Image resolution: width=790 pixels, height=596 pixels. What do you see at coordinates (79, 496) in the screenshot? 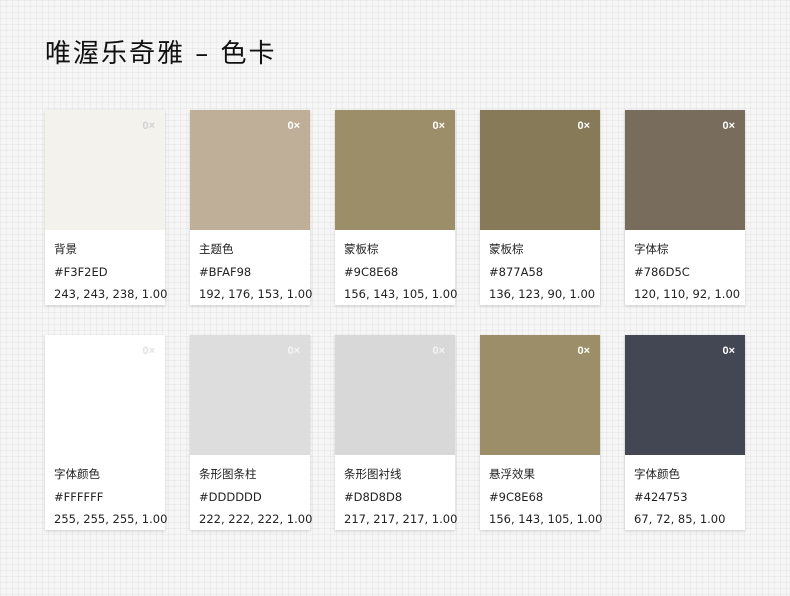
I see `color-hex: #FFFFFF` at bounding box center [79, 496].